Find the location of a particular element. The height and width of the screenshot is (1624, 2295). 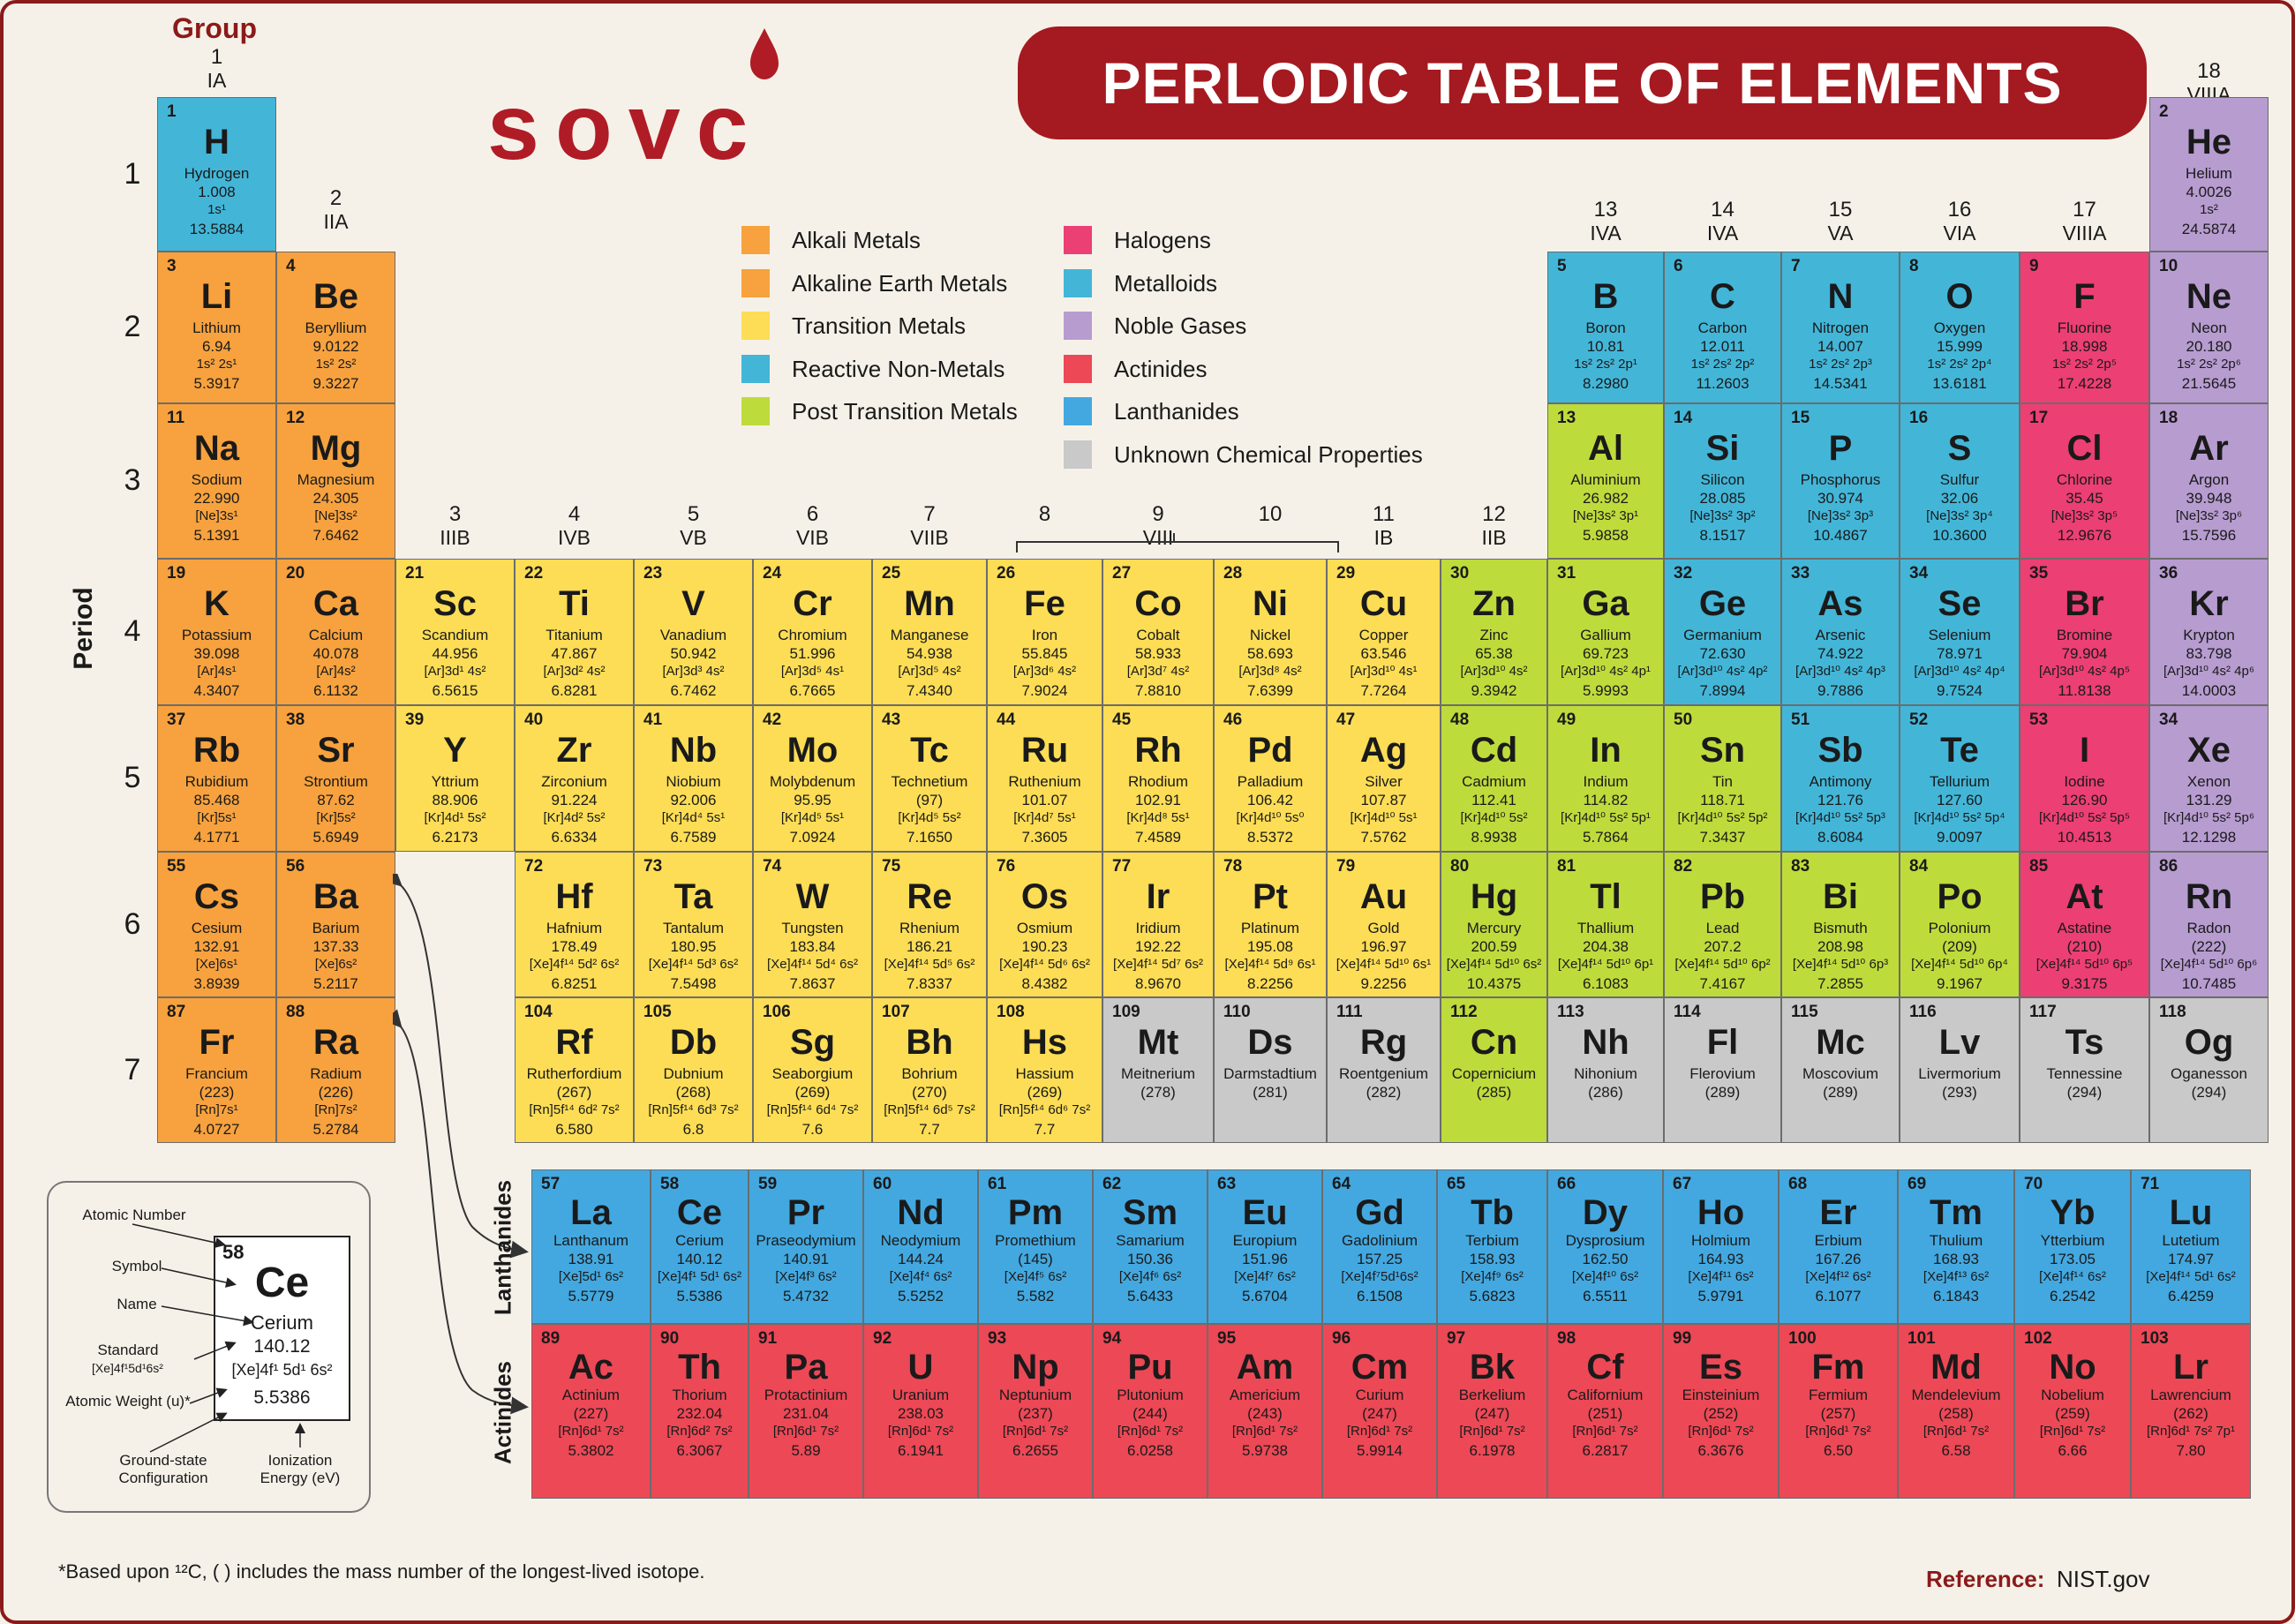

element-cell-k: 19 K Potassium 39.098 [Ar]4s¹ 4.3407 is located at coordinates (216, 632).